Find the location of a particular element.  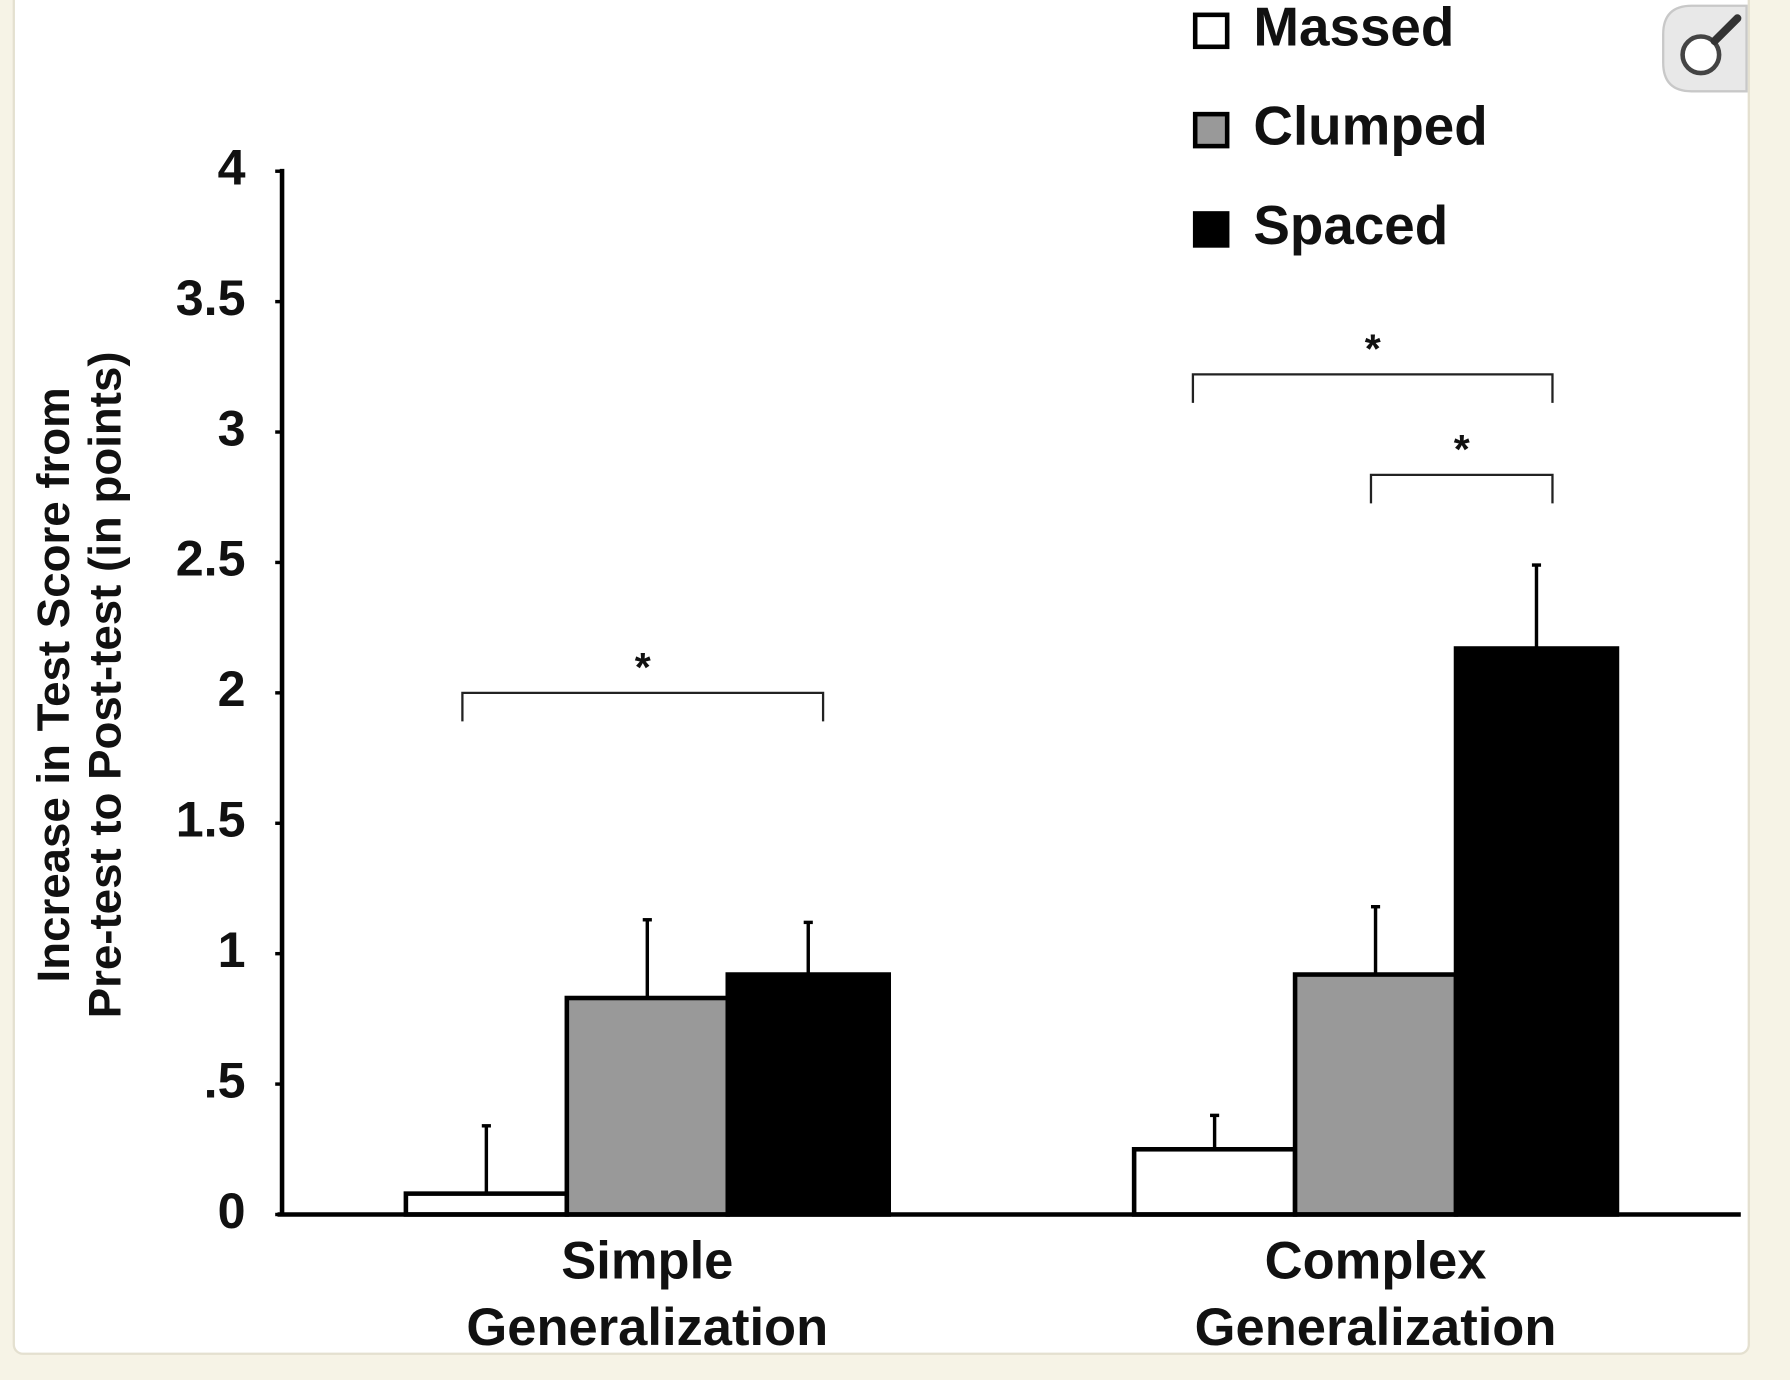

zoom-icon-handle is located at coordinates (1726, 30).